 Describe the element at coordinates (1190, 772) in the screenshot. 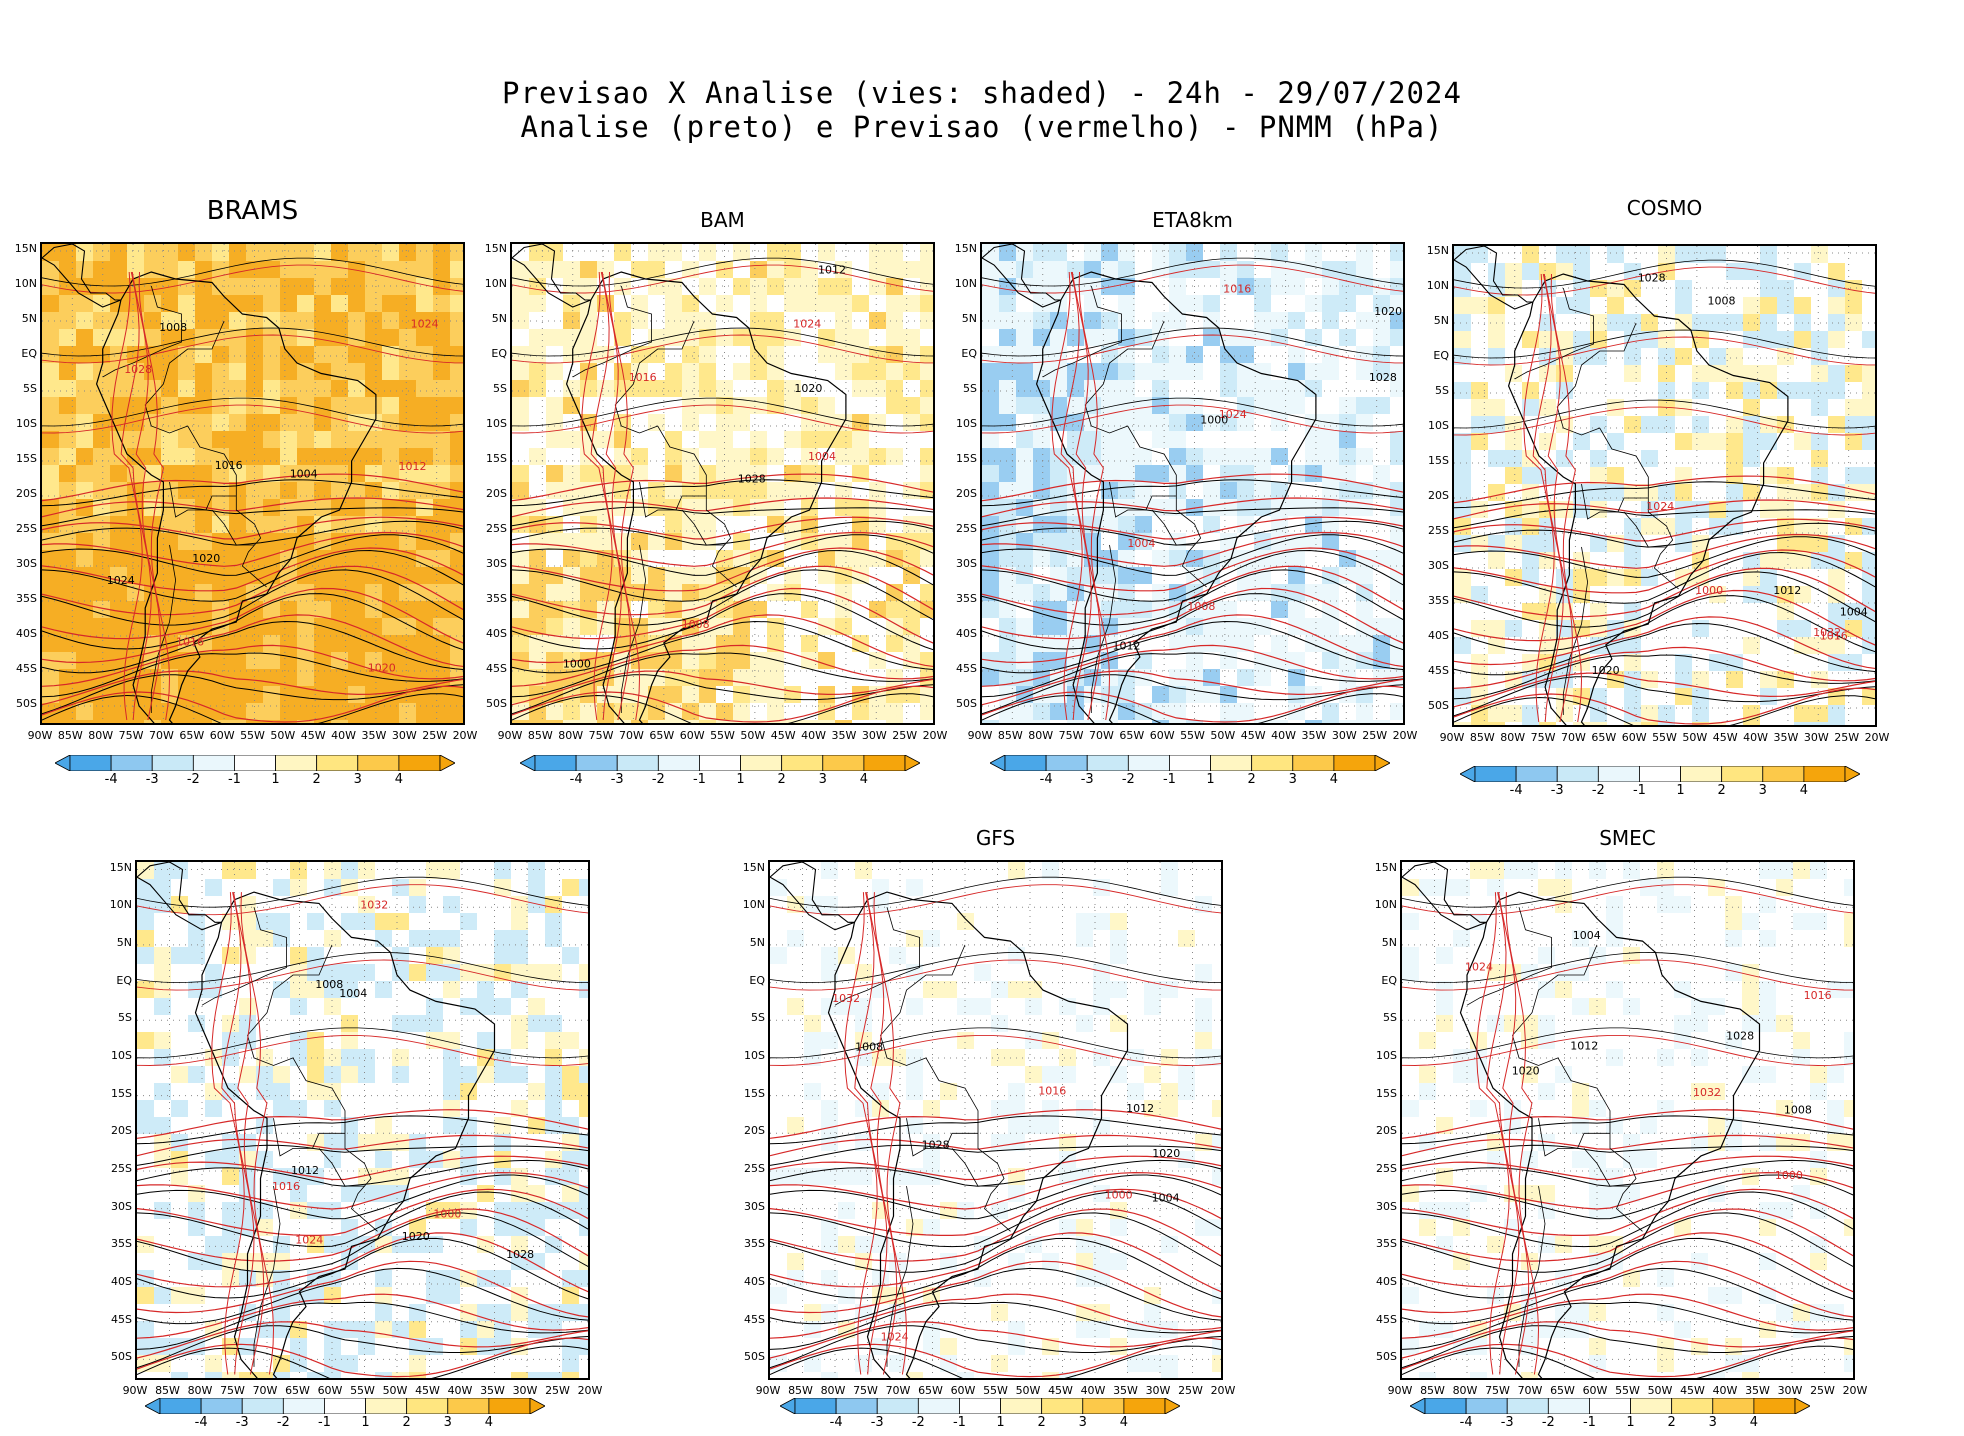

I see `bias-colorbar: -4 -3 -2 -1 1 2 3 4` at that location.